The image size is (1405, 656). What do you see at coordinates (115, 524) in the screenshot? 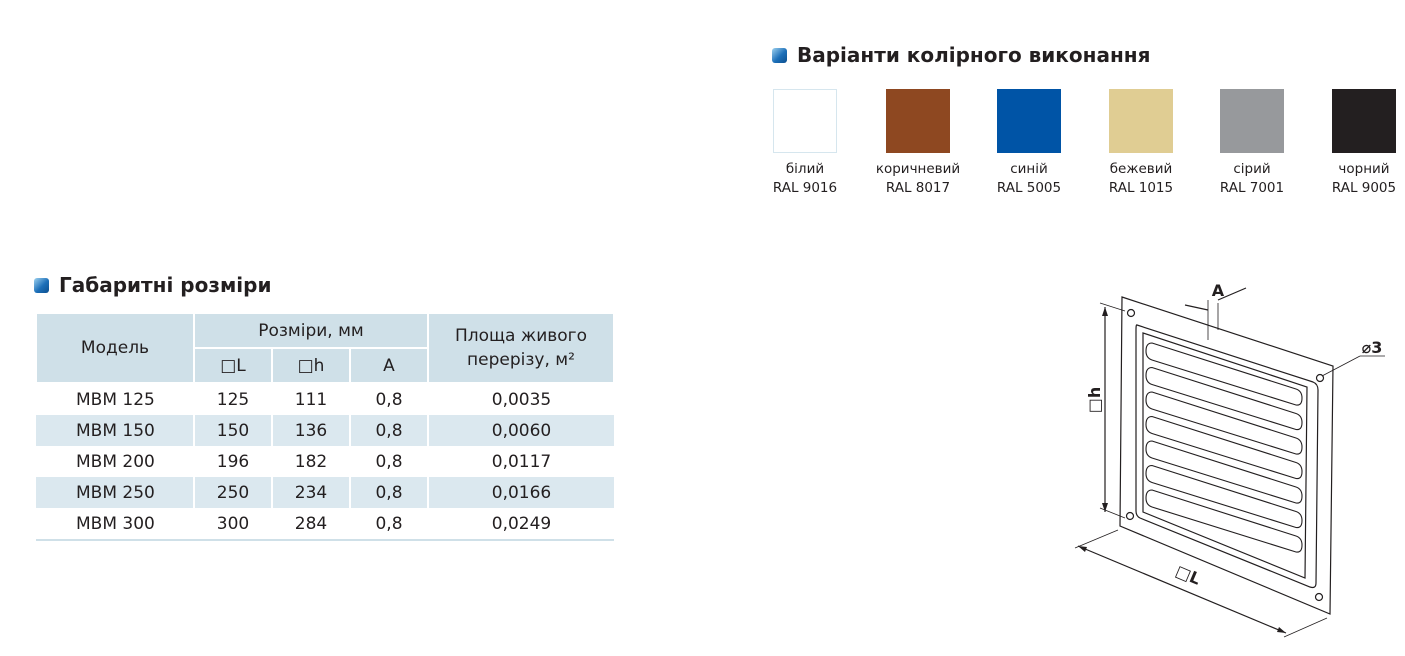
I see `table-cell: МВМ 300` at bounding box center [115, 524].